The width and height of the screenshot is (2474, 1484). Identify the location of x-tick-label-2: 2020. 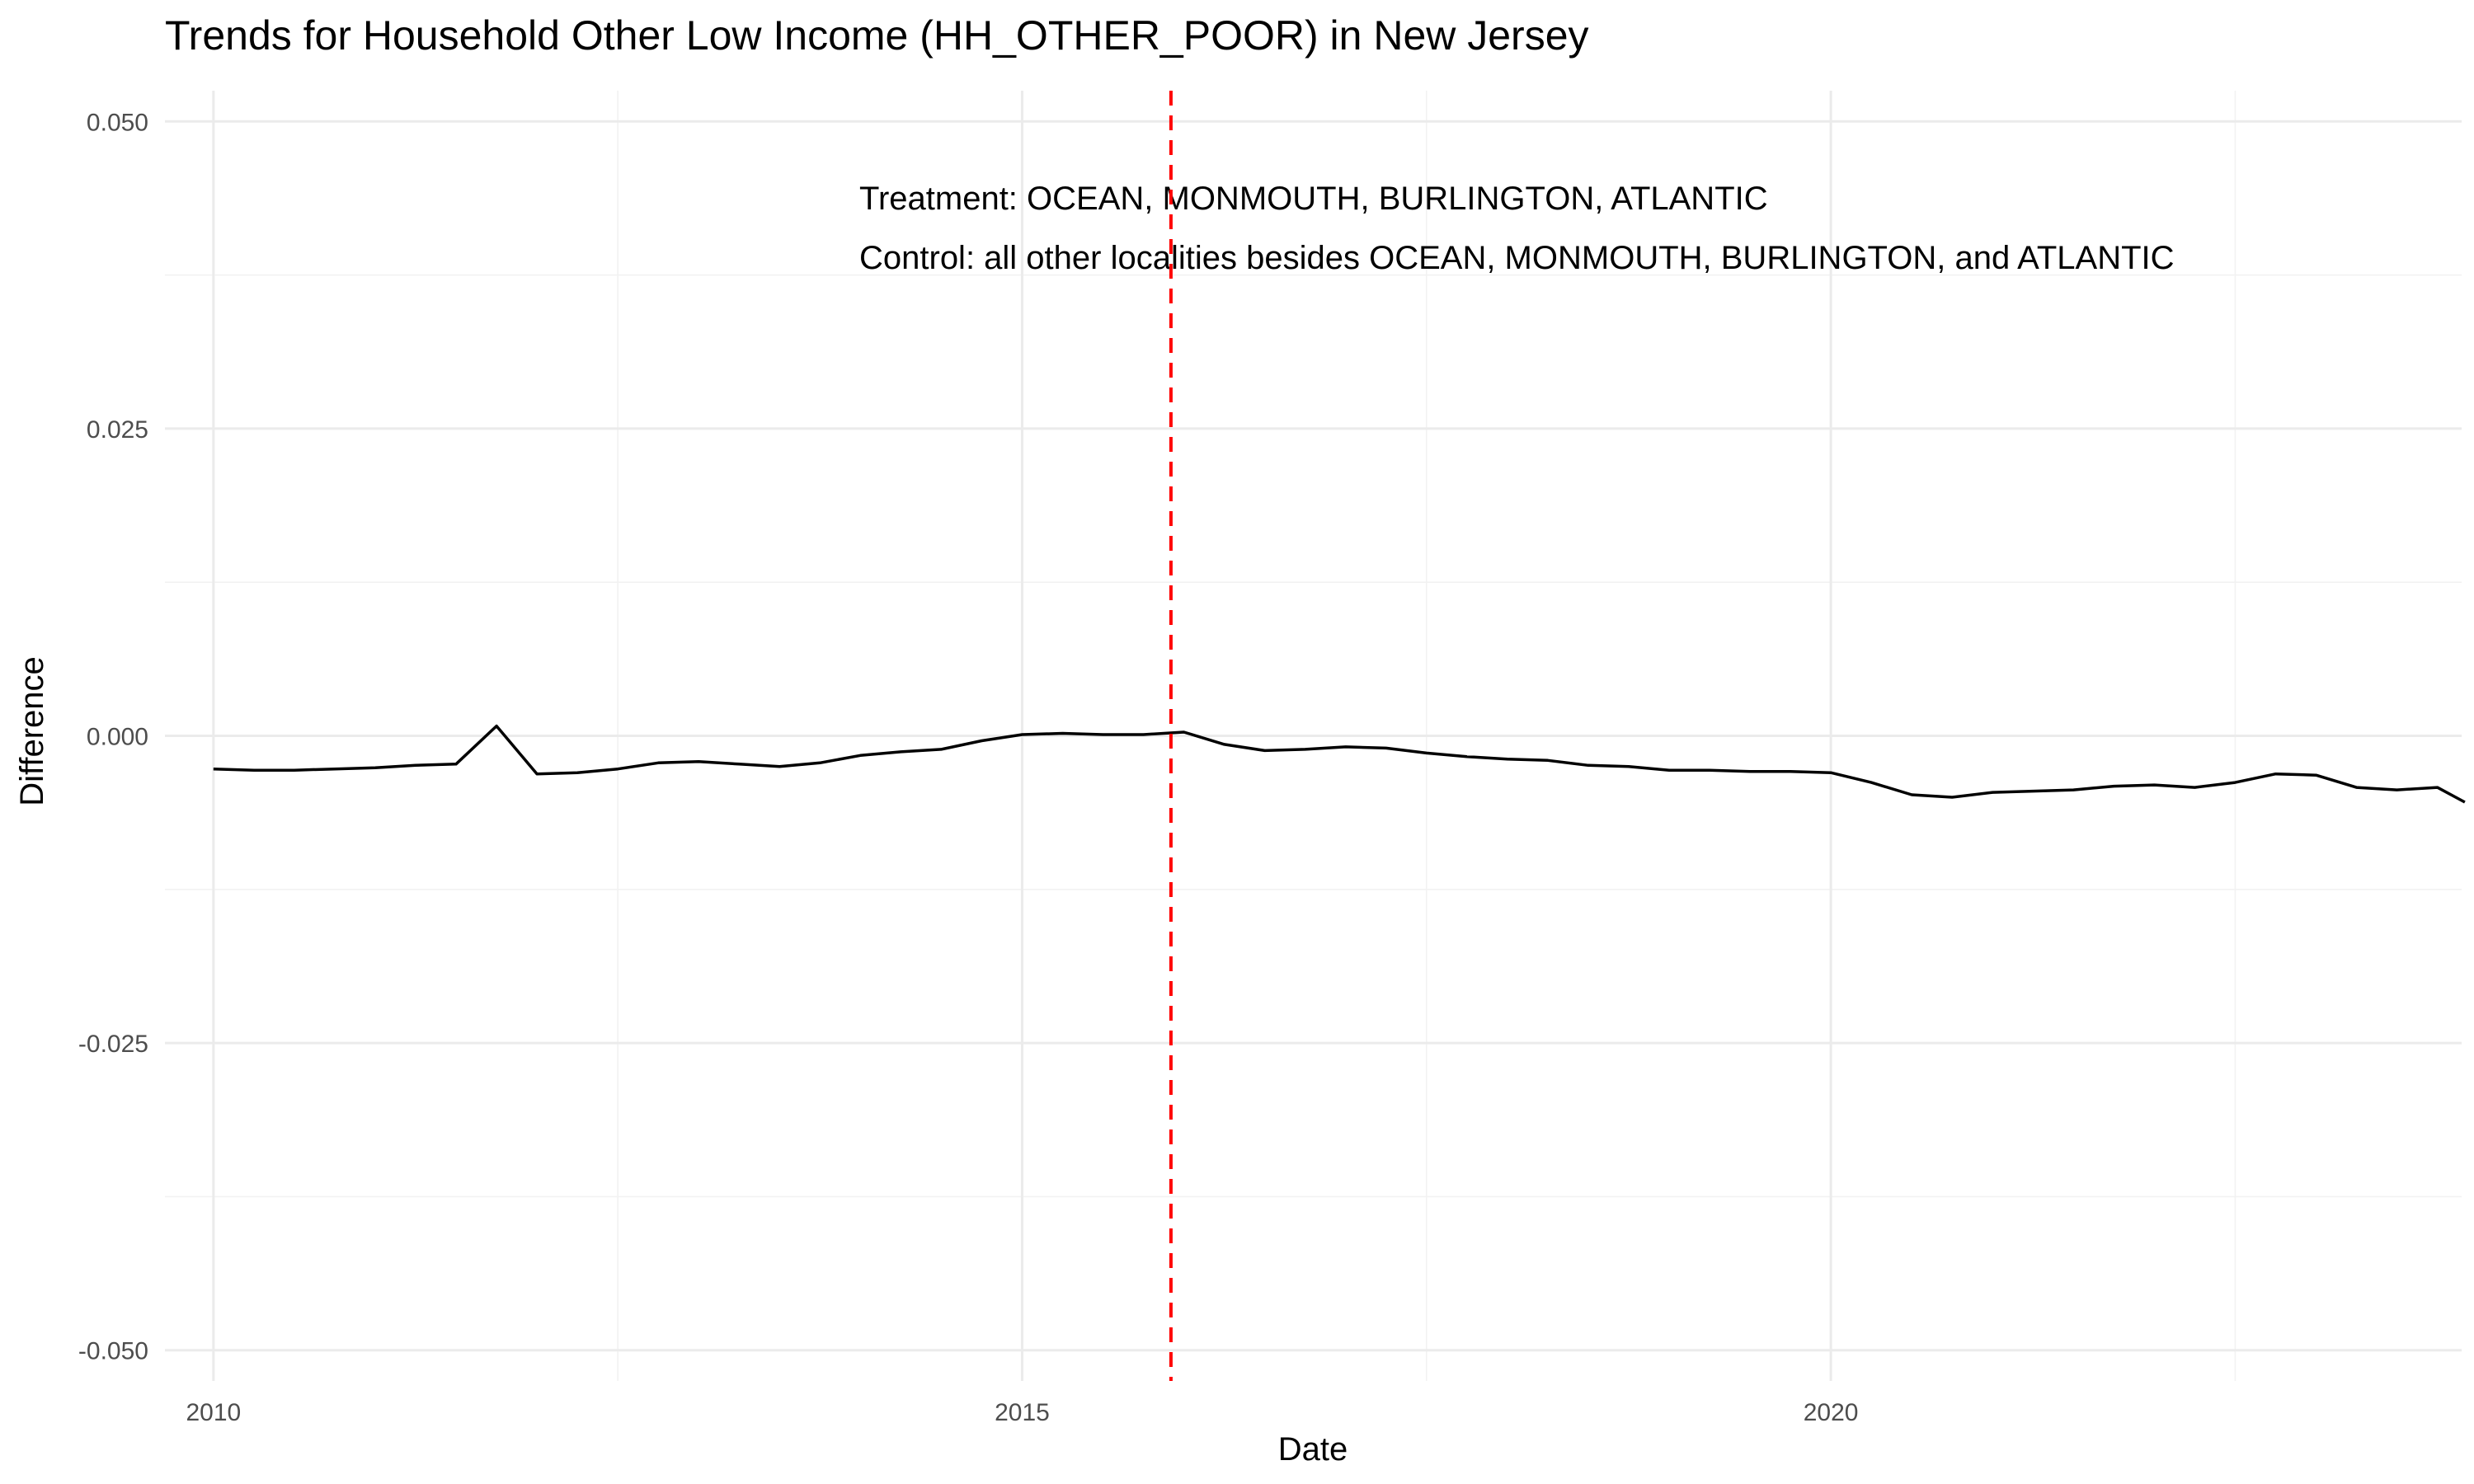
(1831, 1412).